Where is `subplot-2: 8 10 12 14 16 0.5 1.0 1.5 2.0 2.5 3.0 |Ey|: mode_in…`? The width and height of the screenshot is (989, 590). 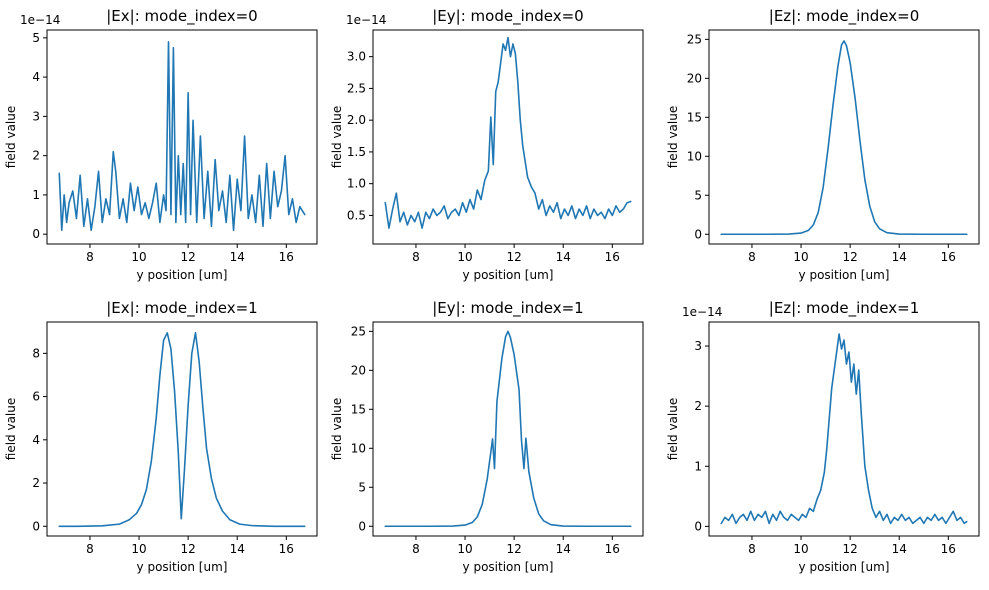
subplot-2: 8 10 12 14 16 0.5 1.0 1.5 2.0 2.5 3.0 |Ey|: mode_in… is located at coordinates (487, 144).